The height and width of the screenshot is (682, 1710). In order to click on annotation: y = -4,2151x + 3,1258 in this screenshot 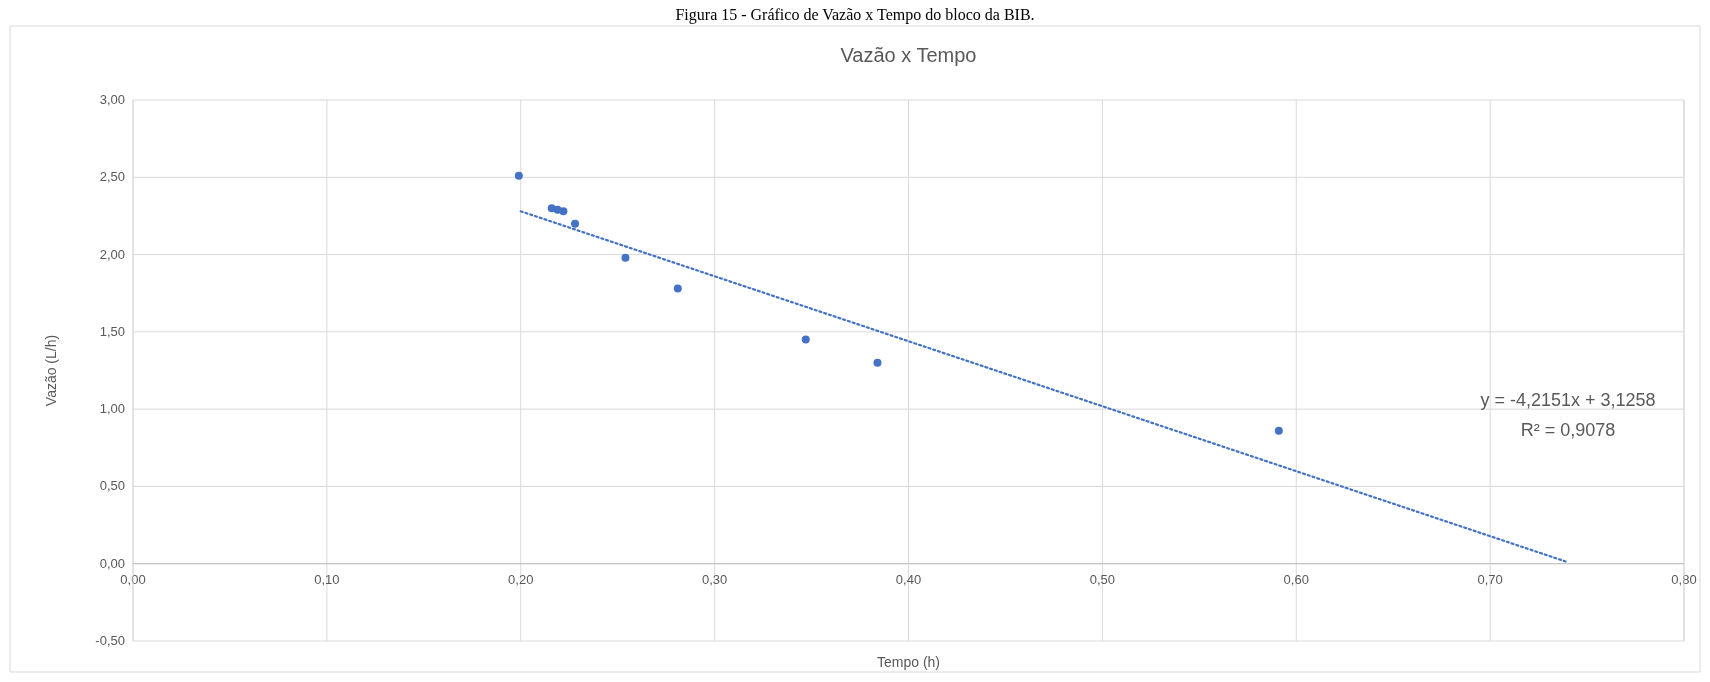, I will do `click(1568, 400)`.